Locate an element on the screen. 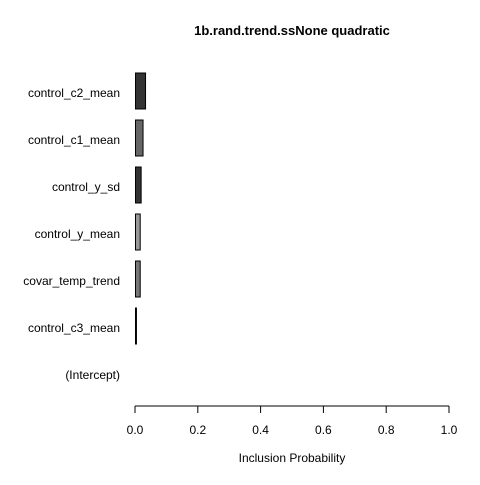 The height and width of the screenshot is (485, 480). bar-control-c3-mean is located at coordinates (136, 326).